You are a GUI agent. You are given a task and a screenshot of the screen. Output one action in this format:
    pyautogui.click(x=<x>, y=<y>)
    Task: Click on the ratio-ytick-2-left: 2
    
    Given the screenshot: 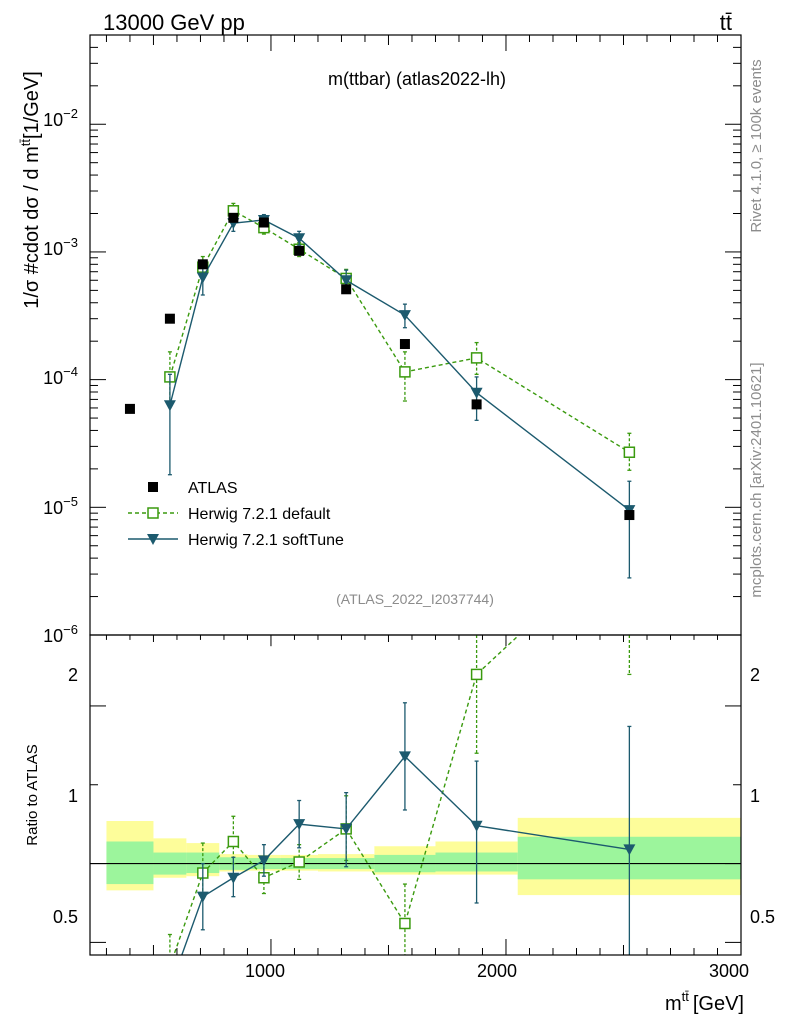 What is the action you would take?
    pyautogui.click(x=73, y=675)
    